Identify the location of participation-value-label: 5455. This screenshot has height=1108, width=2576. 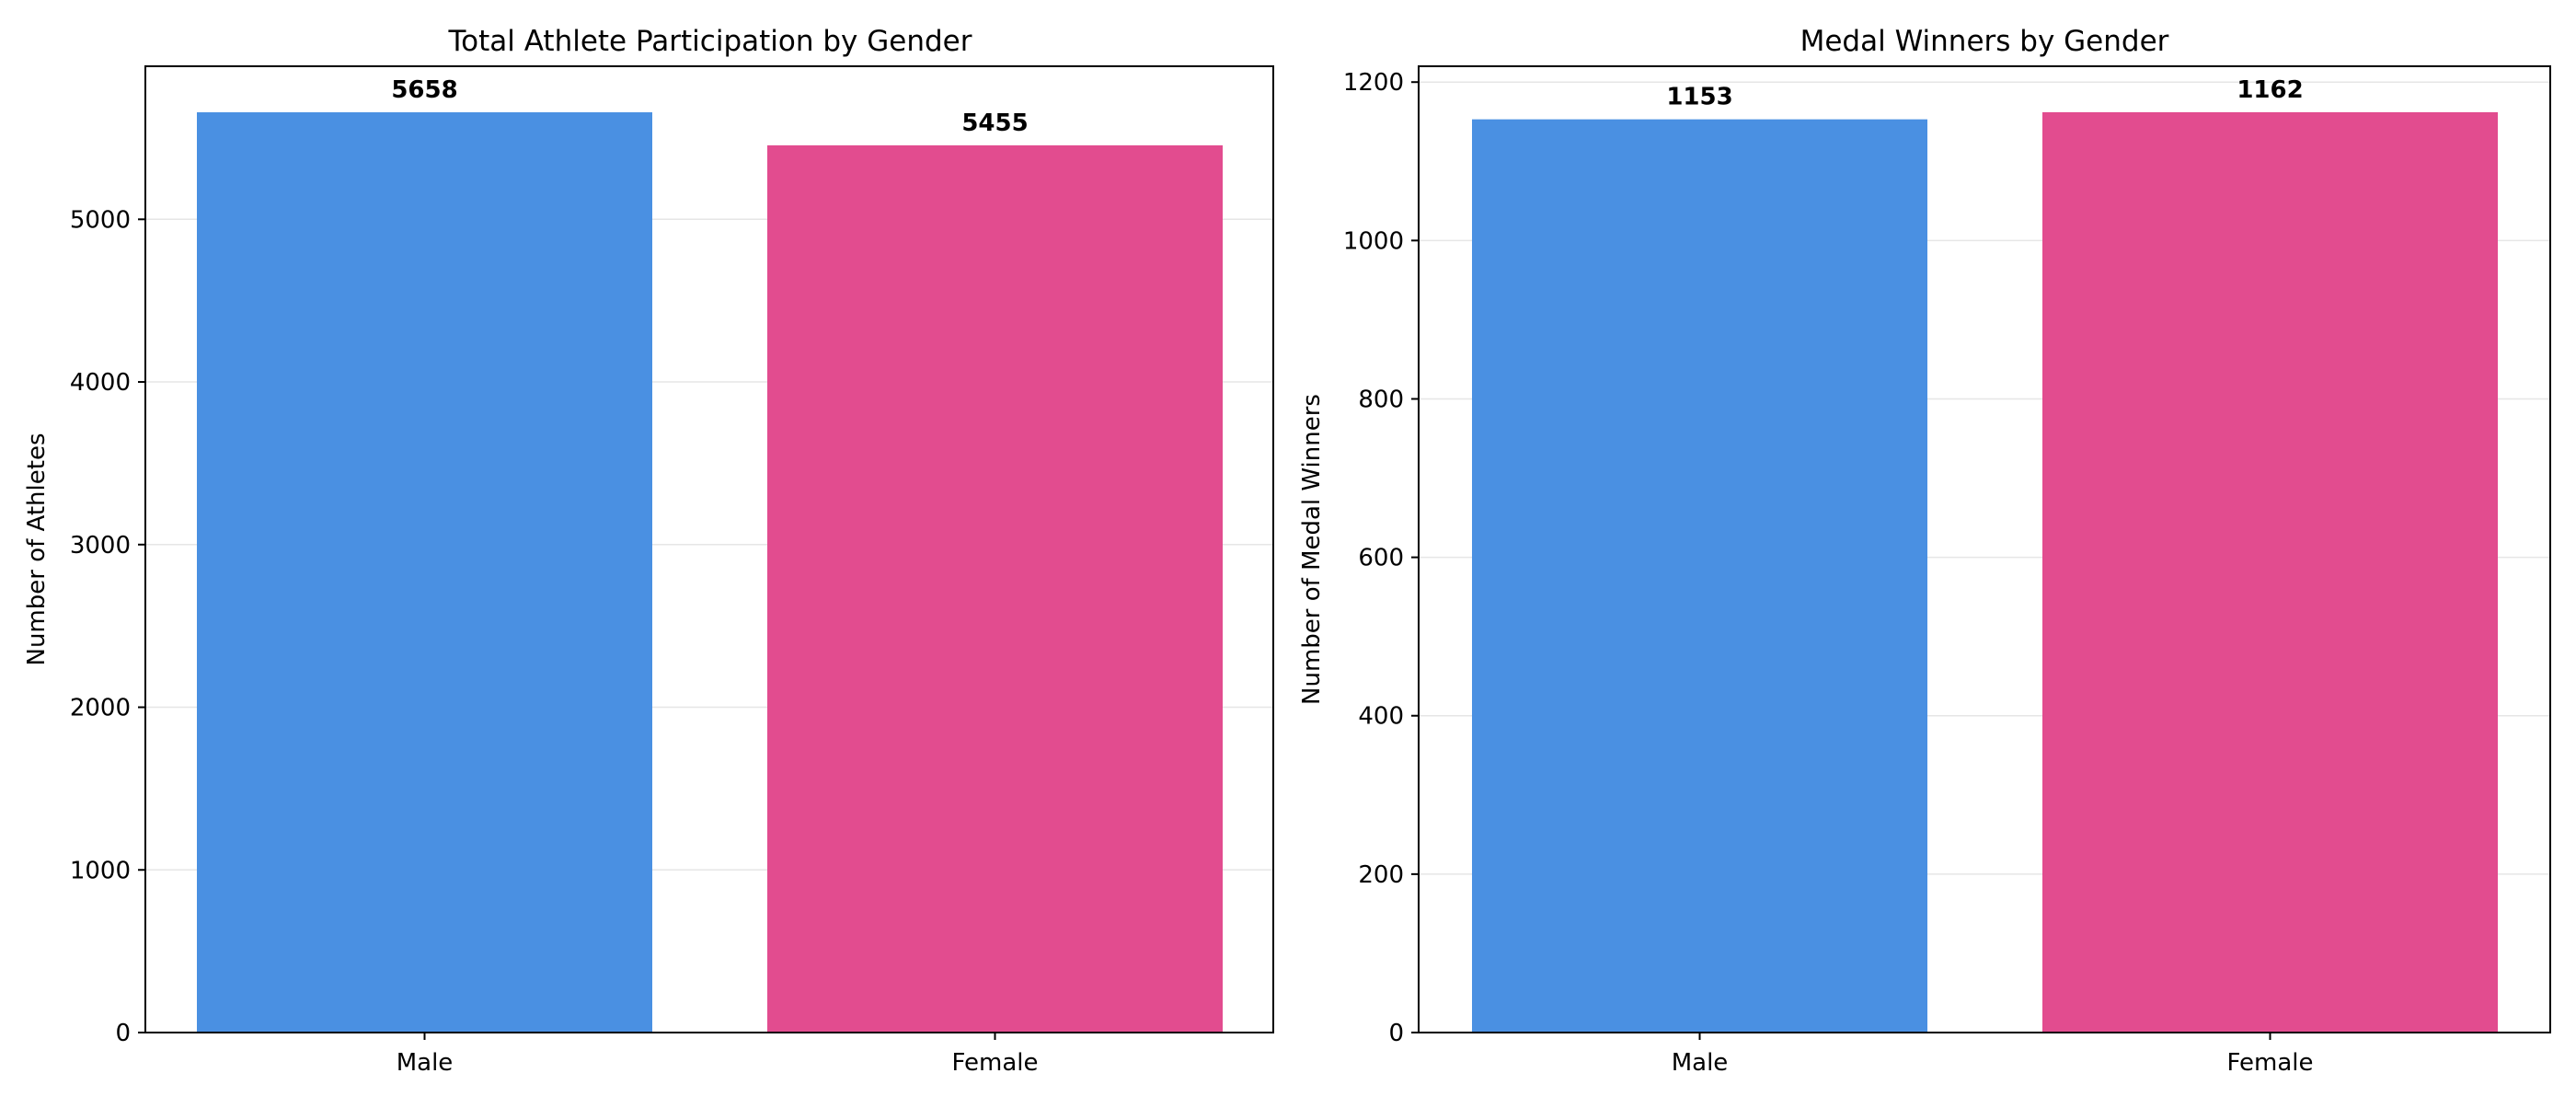
(995, 123).